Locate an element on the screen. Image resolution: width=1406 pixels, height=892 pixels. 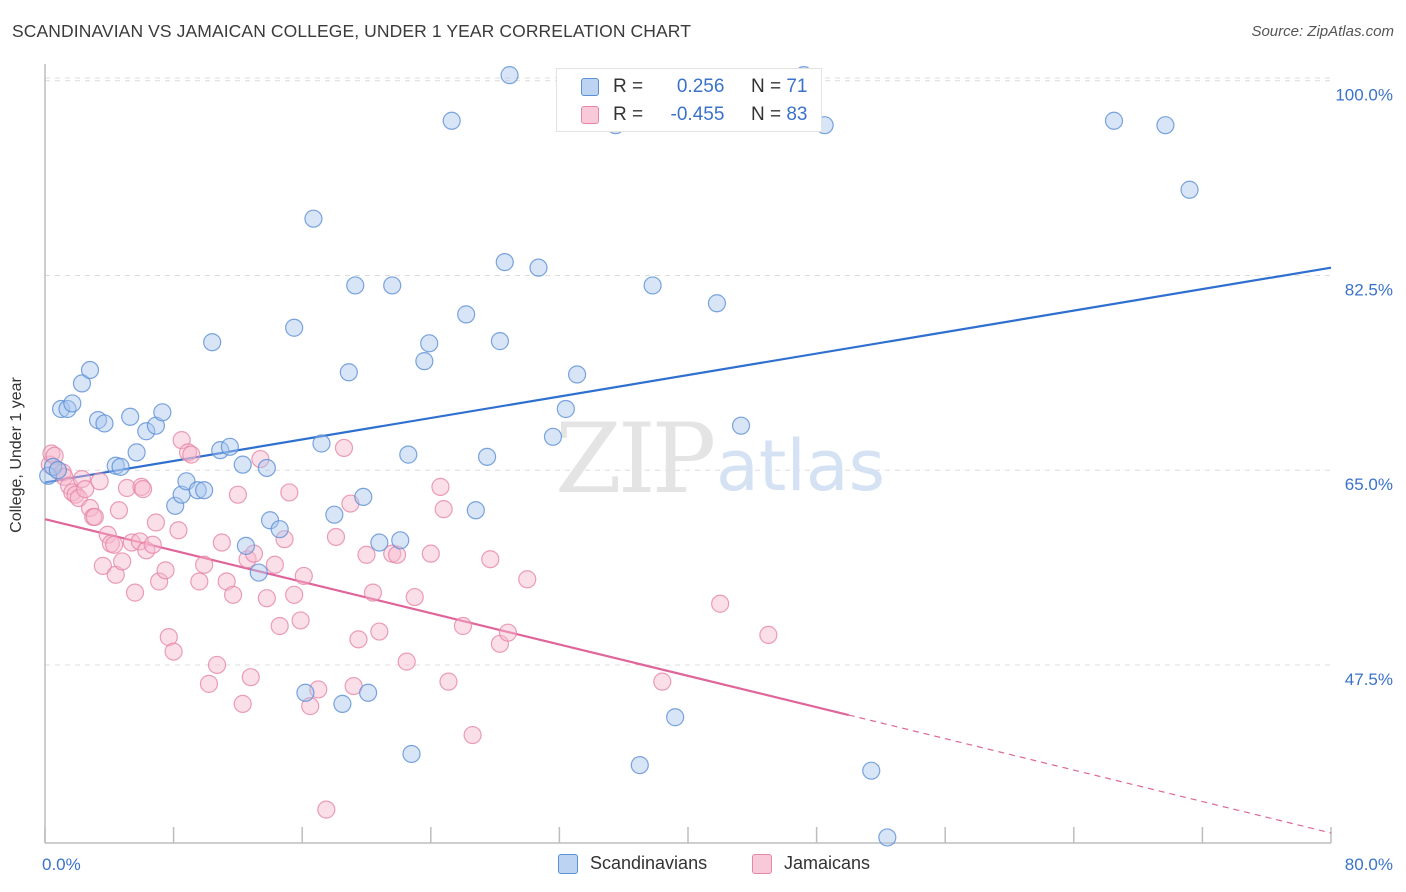
legend-swatch-blue is located at coordinates (590, 87).